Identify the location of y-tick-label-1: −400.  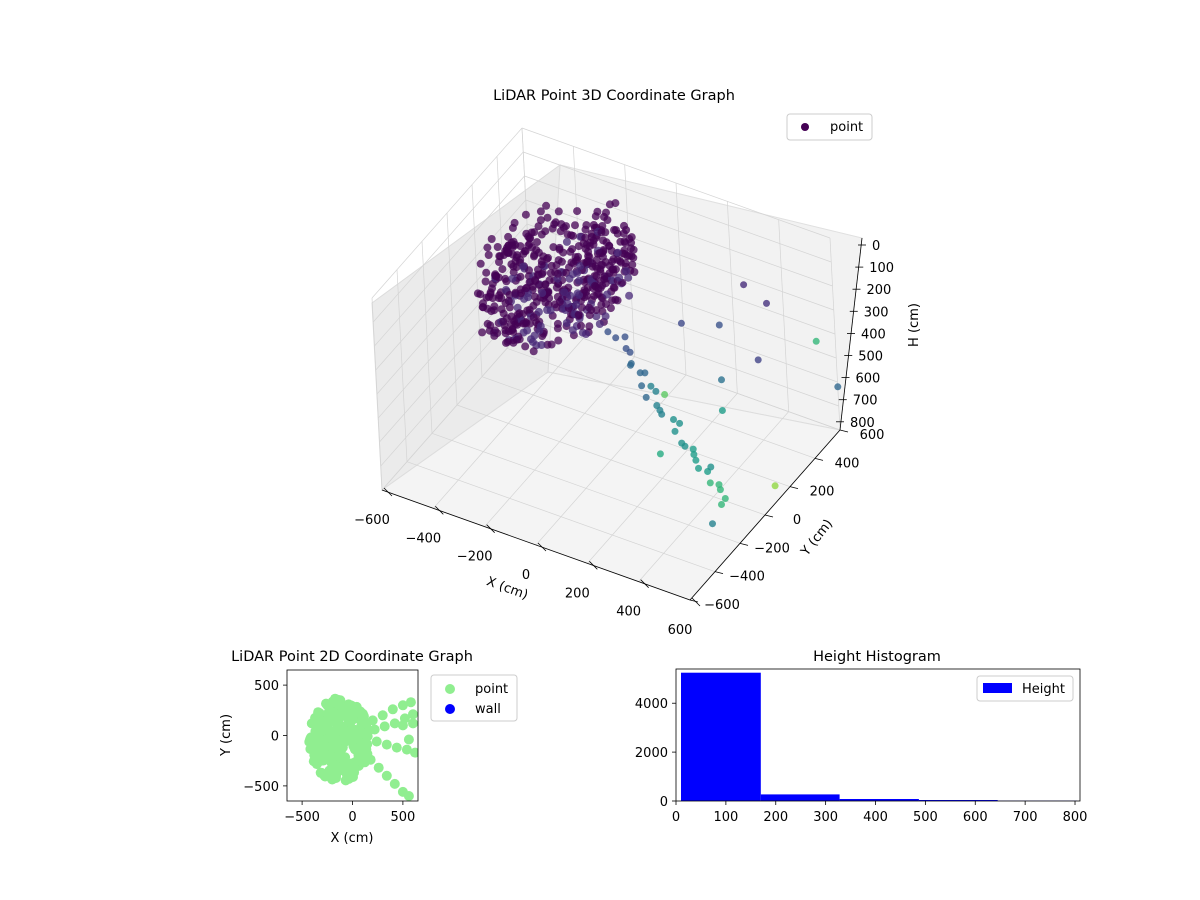
(747, 577).